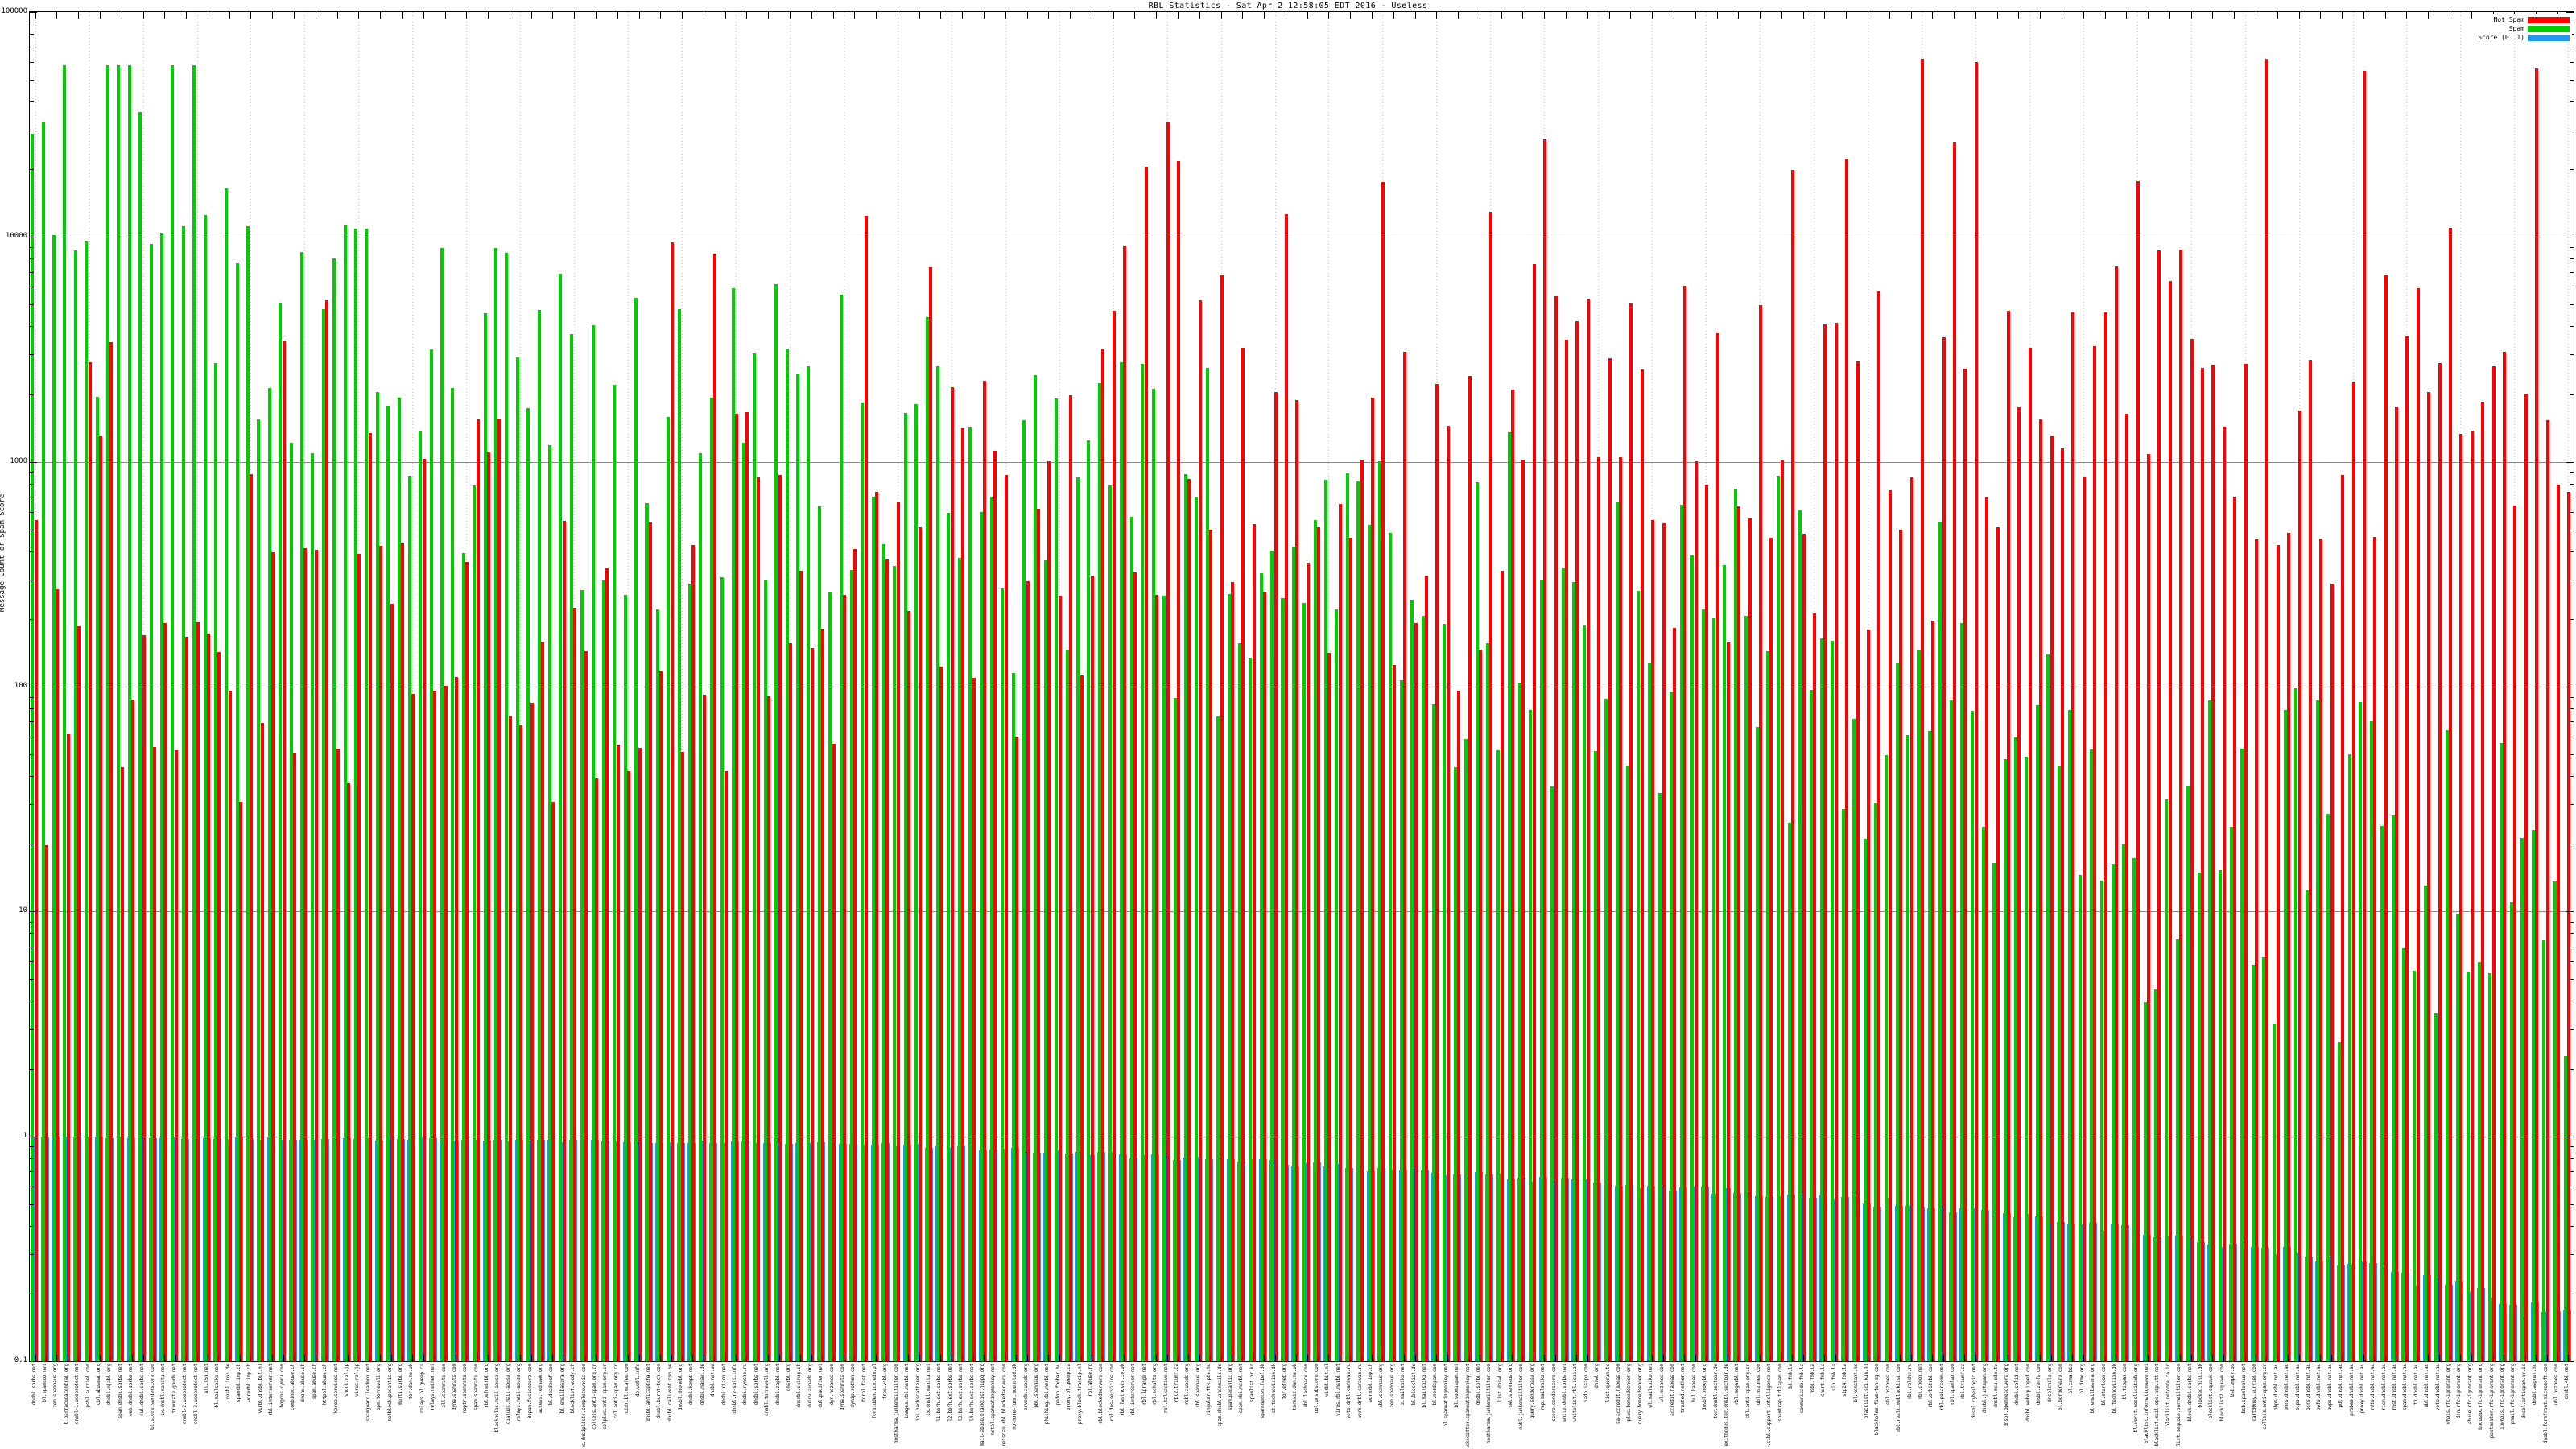 Image resolution: width=2576 pixels, height=1449 pixels. What do you see at coordinates (1381, 1386) in the screenshot?
I see `x-axis-tick-label: xbl.spamhaus.org` at bounding box center [1381, 1386].